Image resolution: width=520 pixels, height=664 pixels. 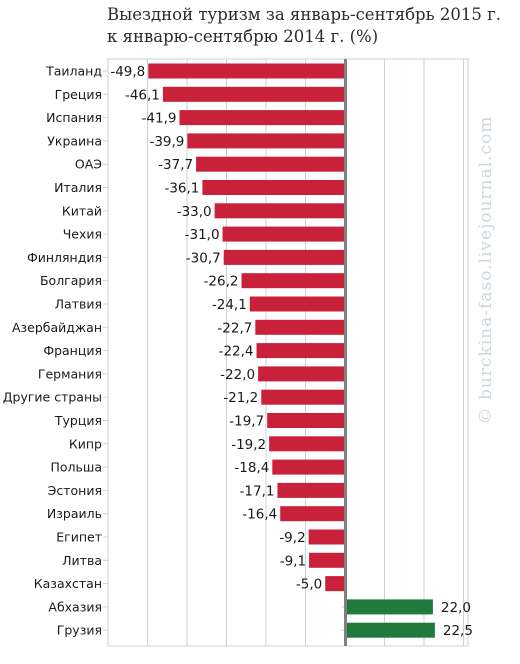 What do you see at coordinates (259, 515) in the screenshot?
I see `data-label: -16,4` at bounding box center [259, 515].